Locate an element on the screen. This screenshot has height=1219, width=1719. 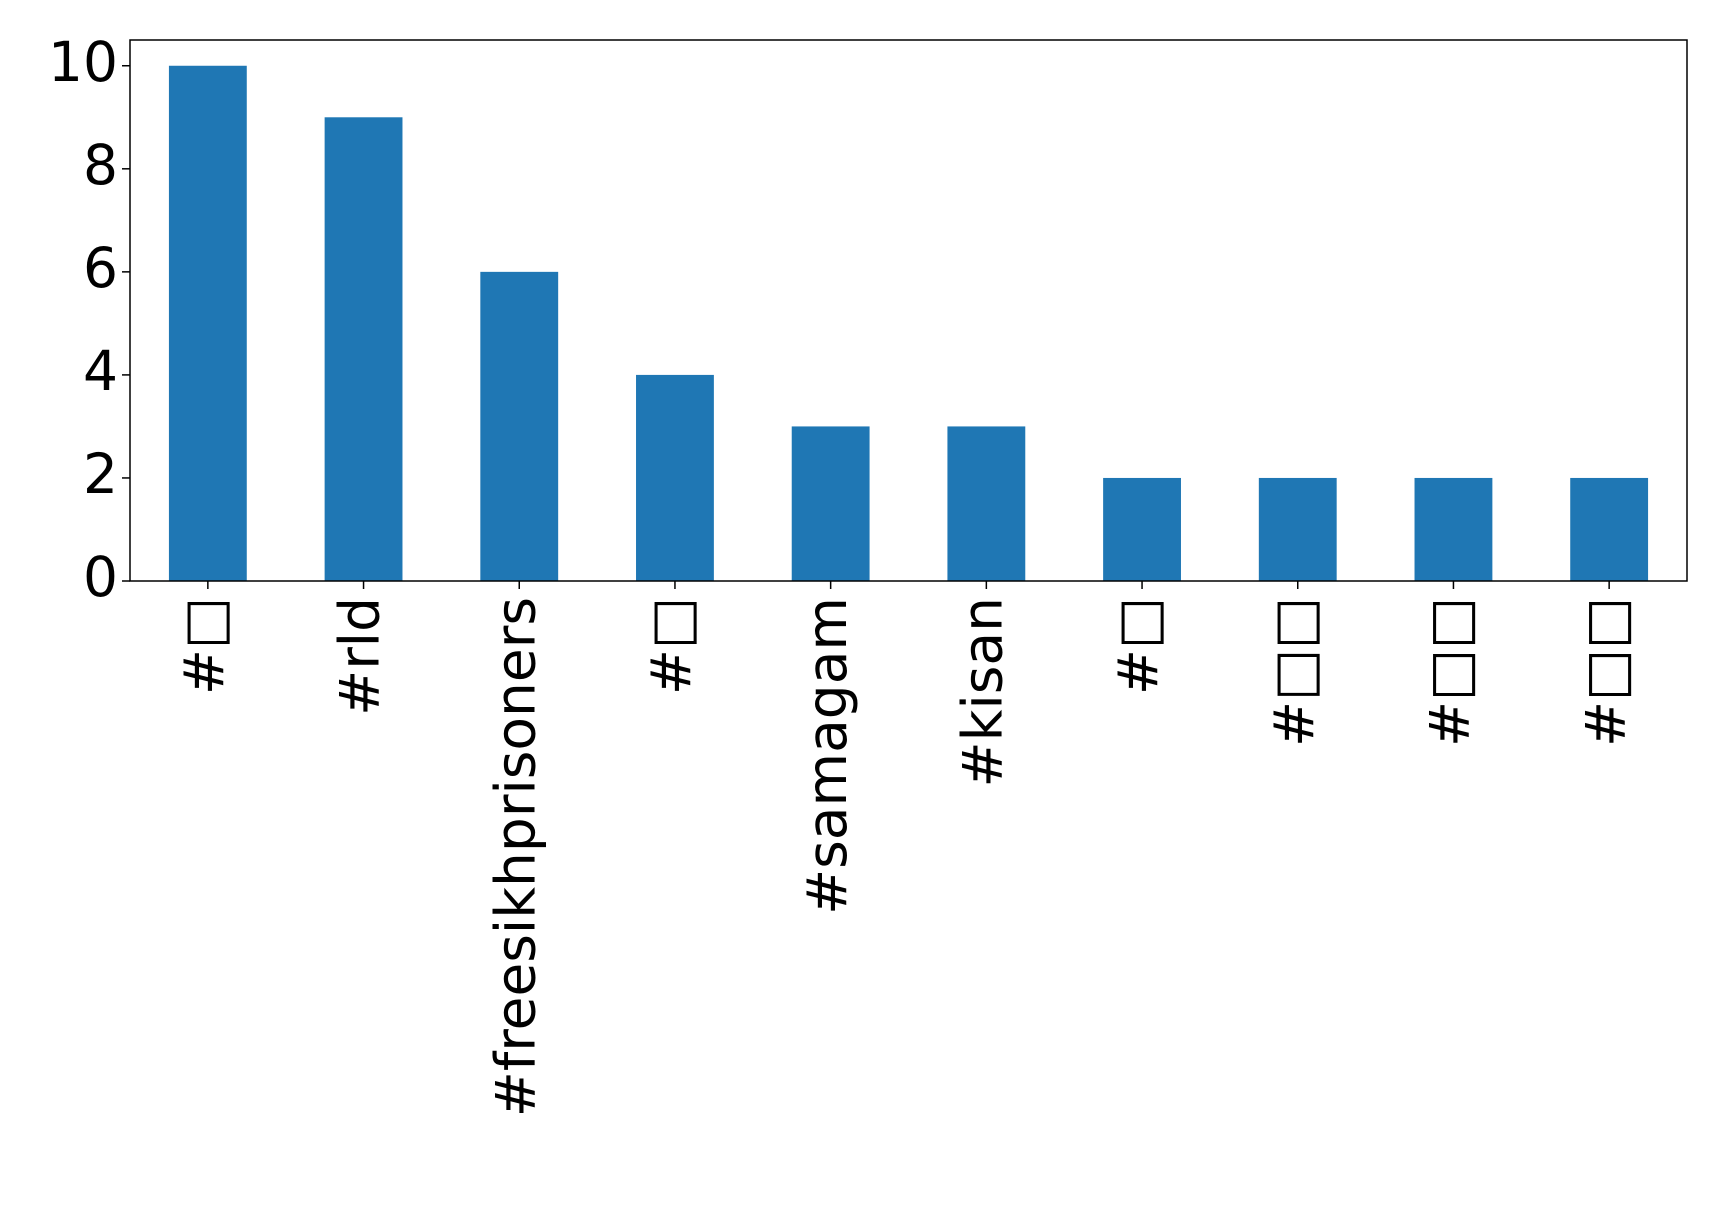
x-tick-label: #kisan is located at coordinates (982, 692).